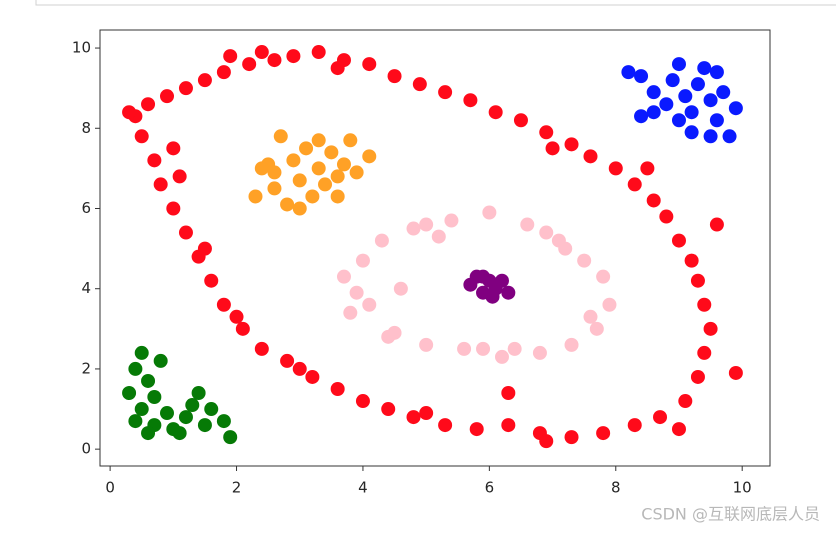 The image size is (836, 534). What do you see at coordinates (110, 488) in the screenshot?
I see `x-tick-label: 0` at bounding box center [110, 488].